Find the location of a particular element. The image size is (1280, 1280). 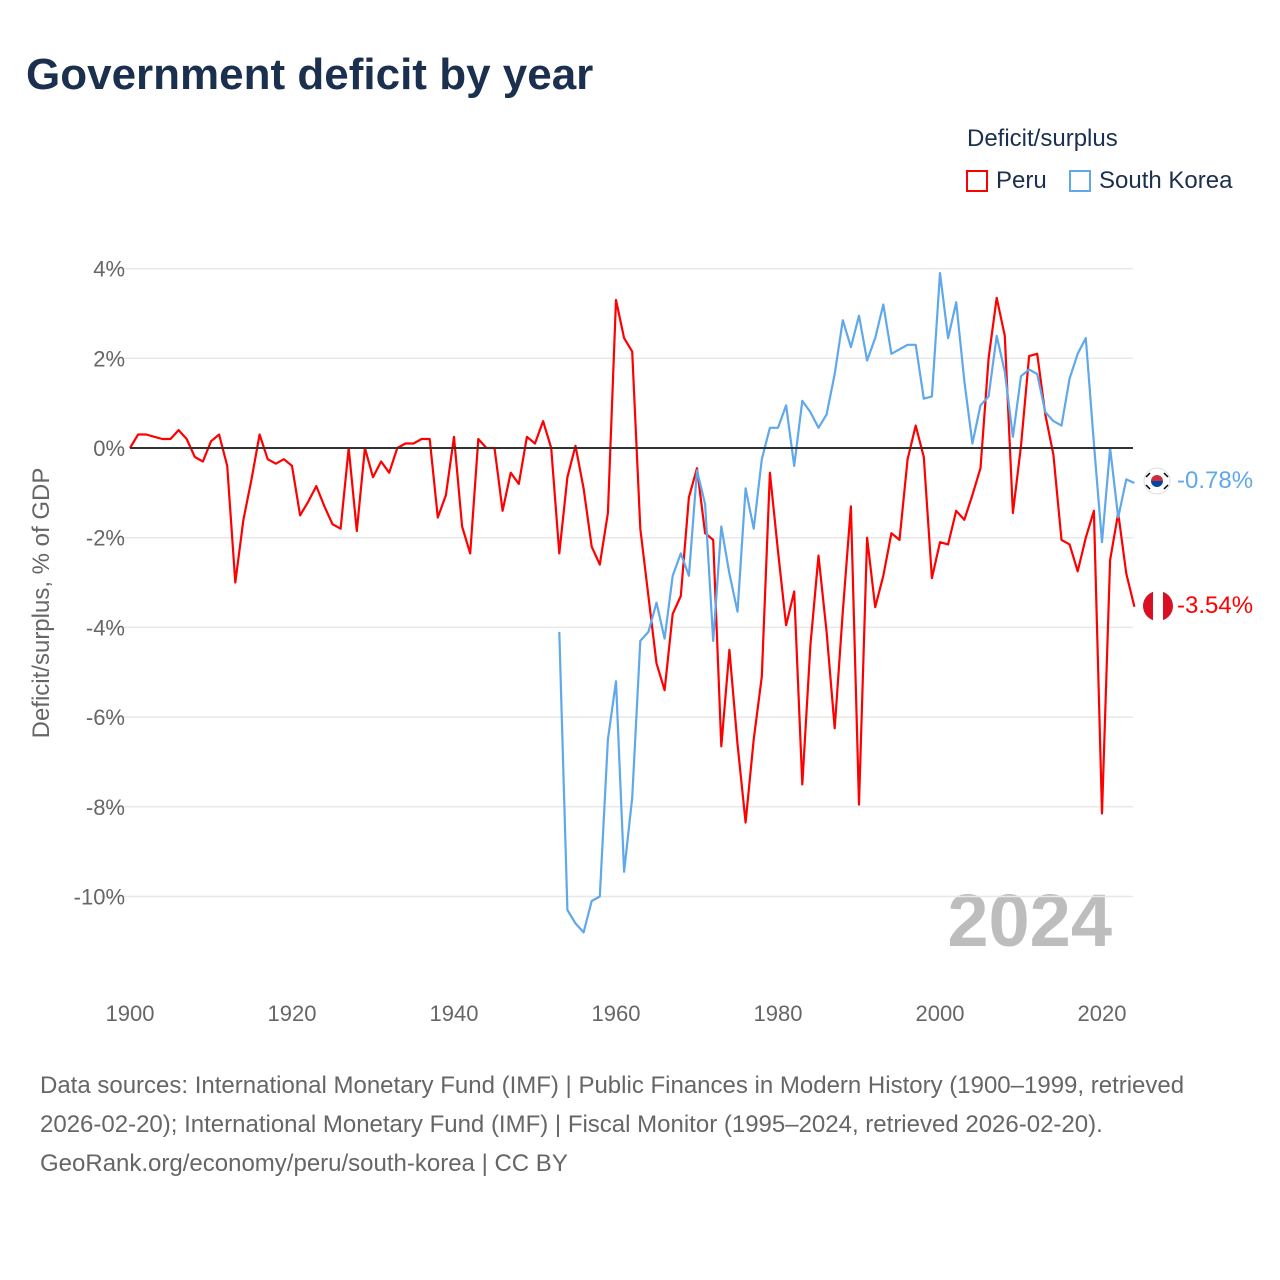

legend-label: Peru is located at coordinates (1021, 180).